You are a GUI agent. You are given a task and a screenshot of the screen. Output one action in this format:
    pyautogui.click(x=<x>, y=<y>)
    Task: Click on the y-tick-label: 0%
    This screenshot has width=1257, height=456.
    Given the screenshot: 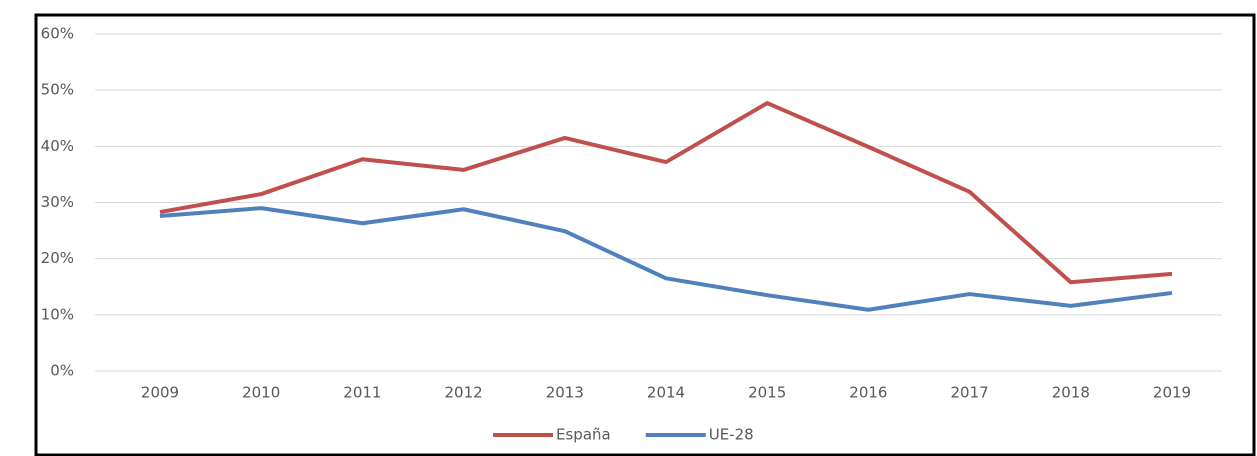 What is the action you would take?
    pyautogui.click(x=62, y=371)
    